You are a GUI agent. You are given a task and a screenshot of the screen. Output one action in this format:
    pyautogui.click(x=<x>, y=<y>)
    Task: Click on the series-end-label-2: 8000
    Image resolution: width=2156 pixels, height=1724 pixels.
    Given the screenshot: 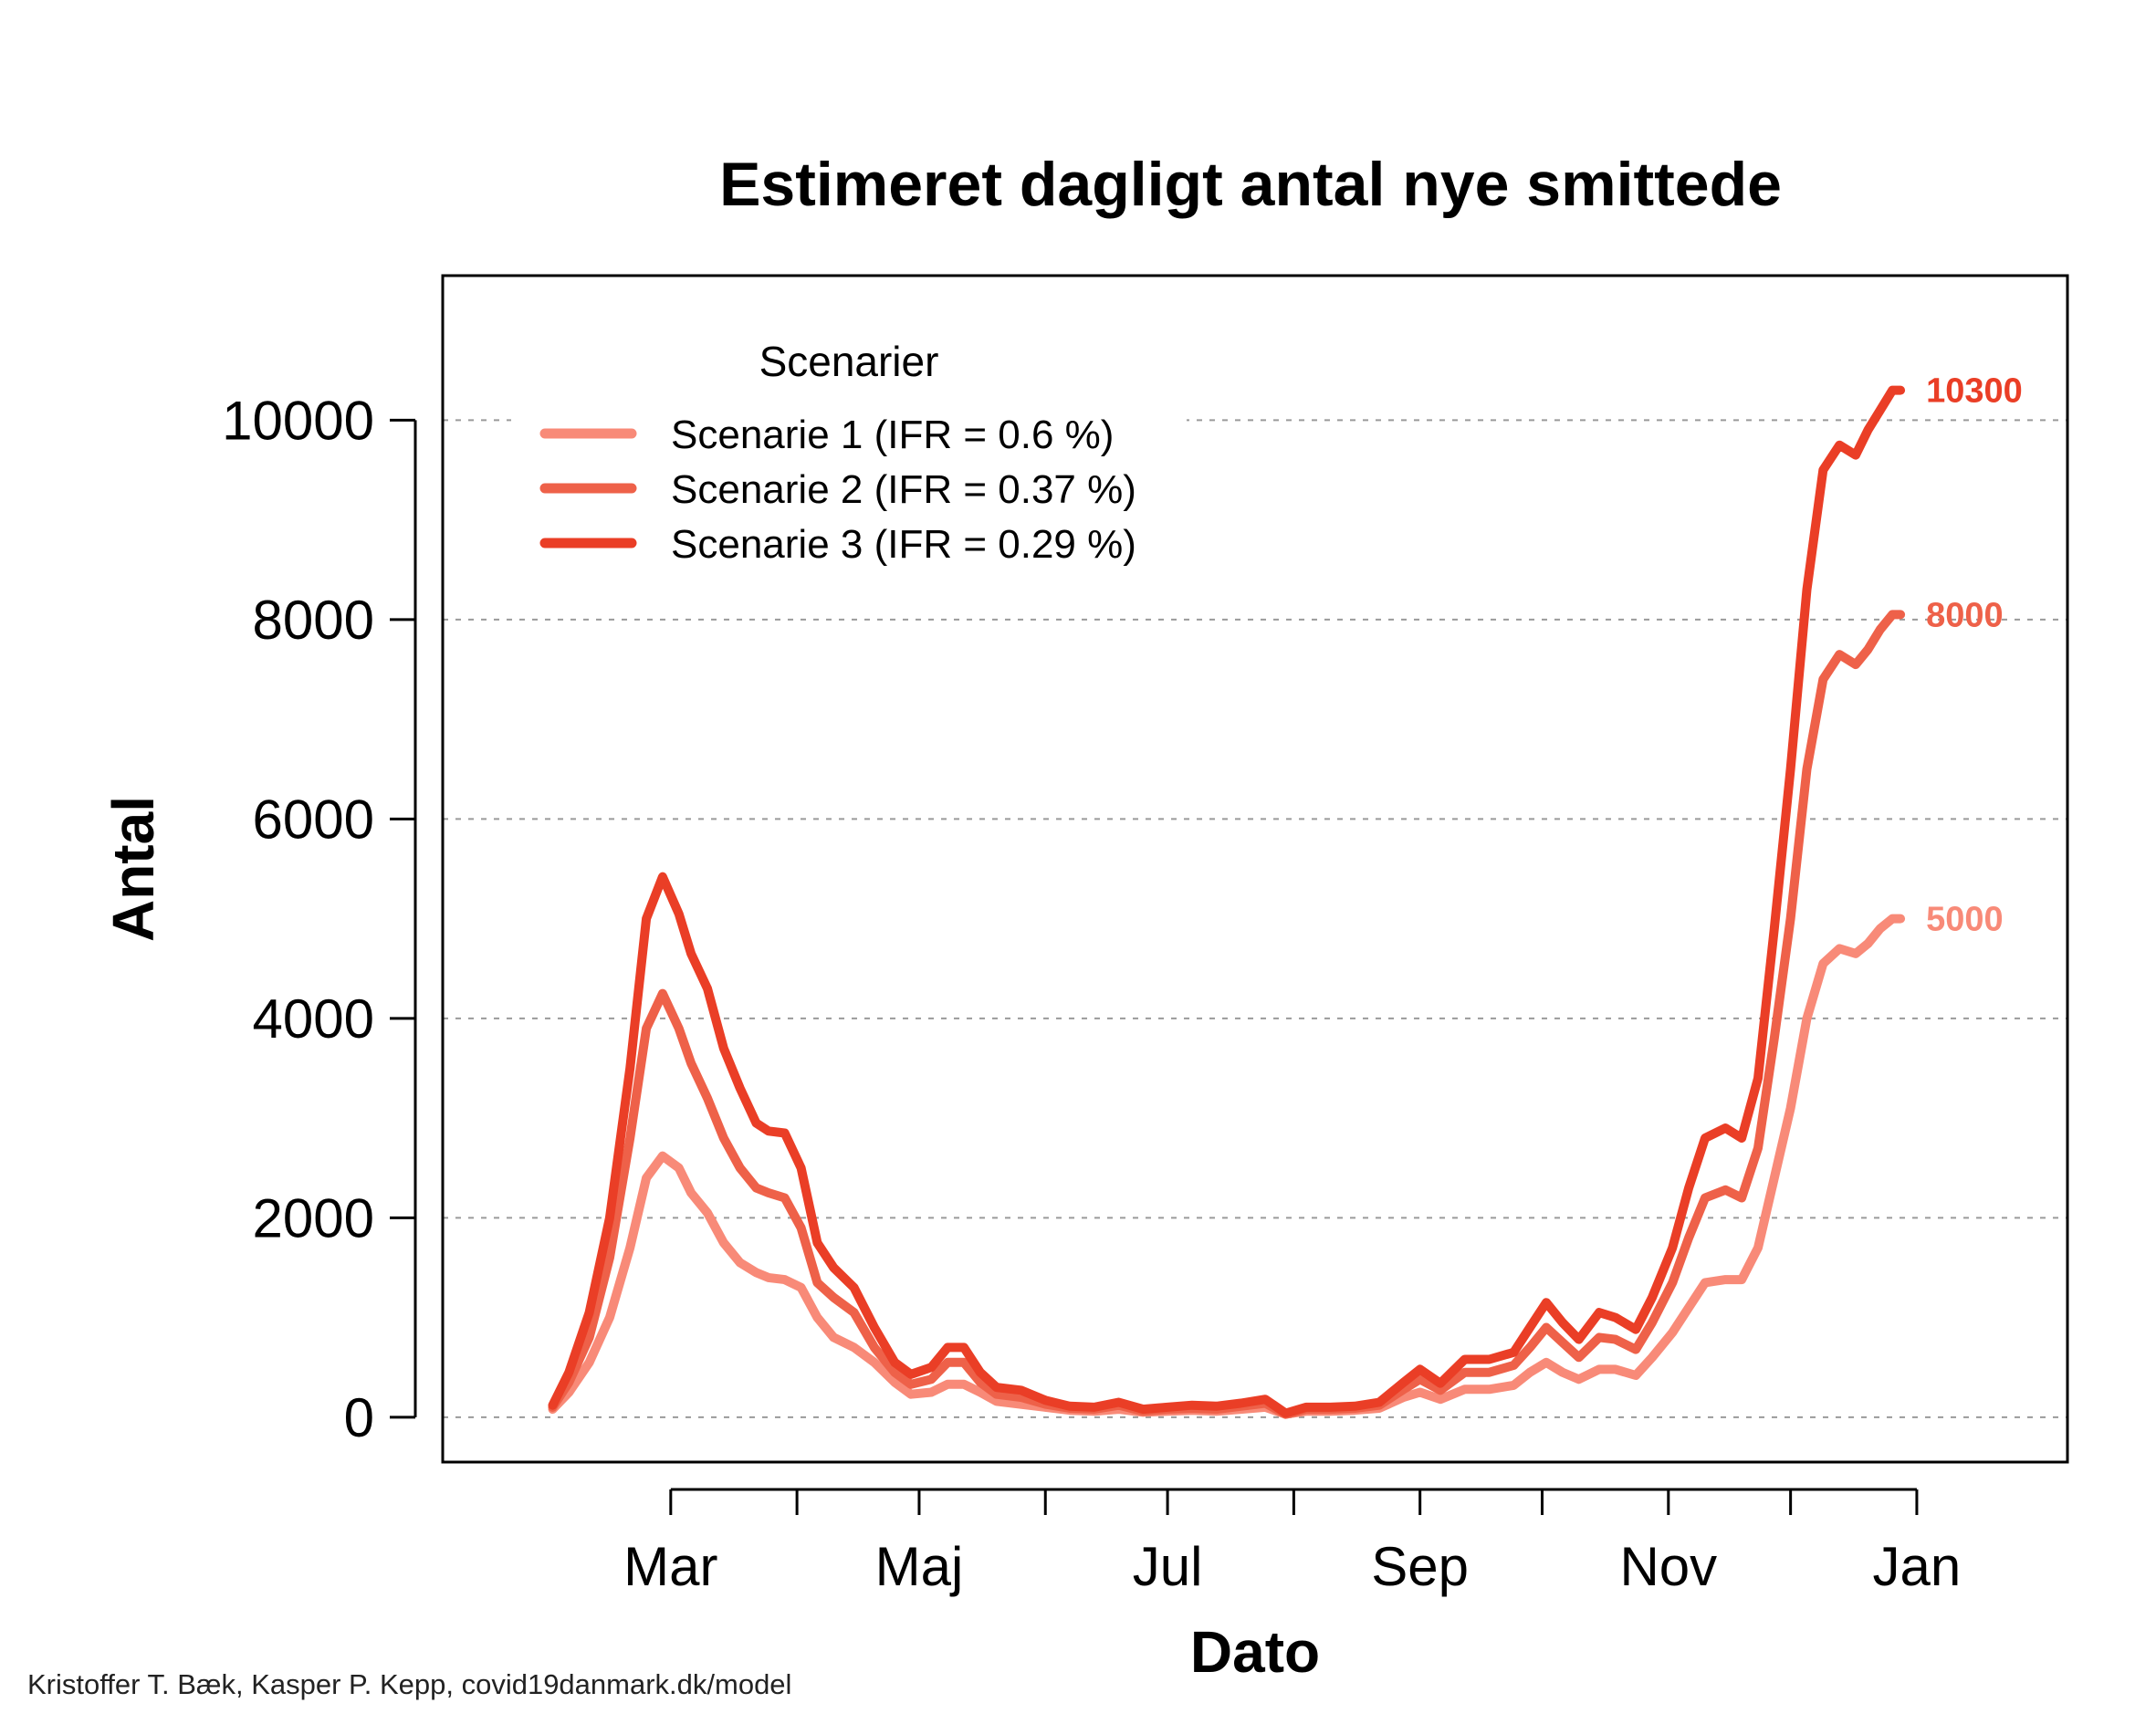 What is the action you would take?
    pyautogui.click(x=1965, y=615)
    